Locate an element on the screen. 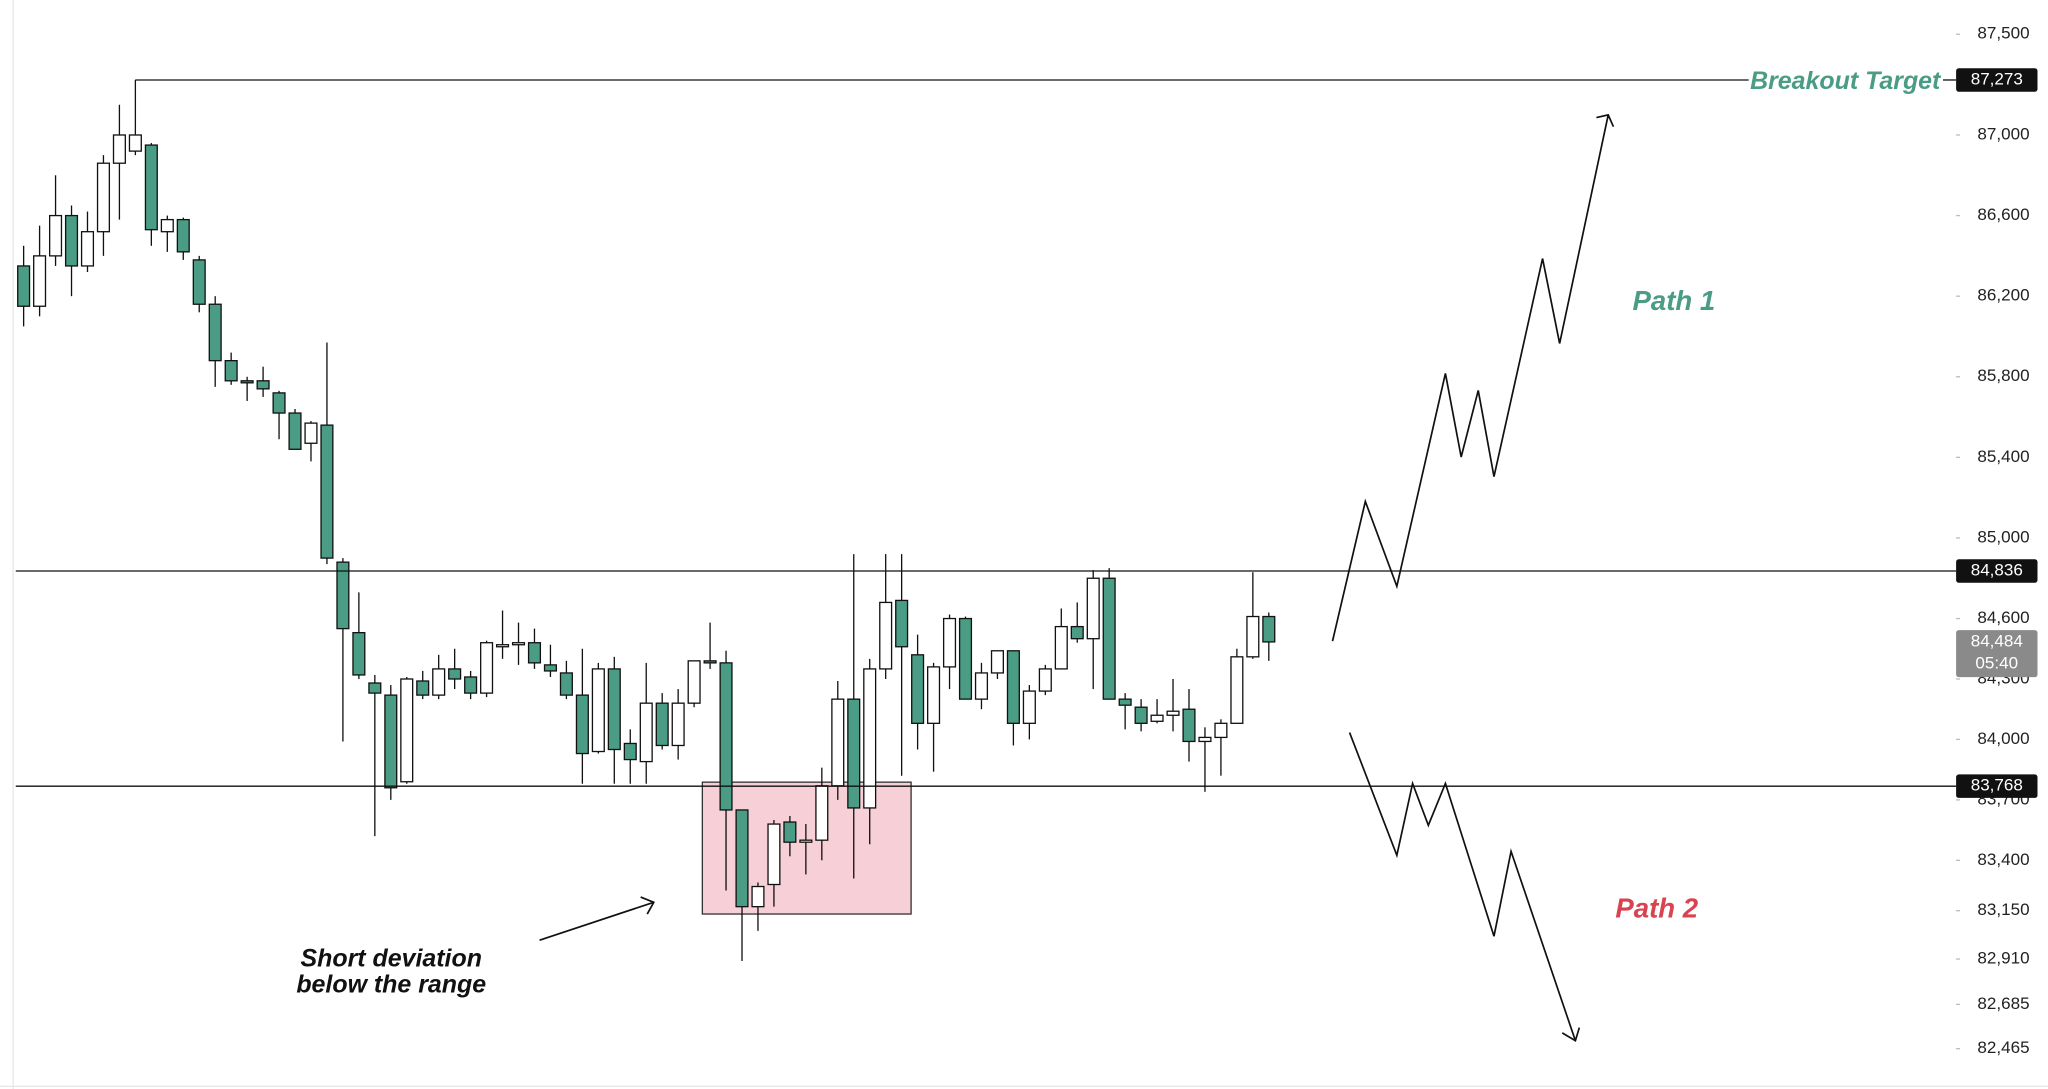 The height and width of the screenshot is (1089, 2048). y-tick-label: 87,500 is located at coordinates (2003, 33).